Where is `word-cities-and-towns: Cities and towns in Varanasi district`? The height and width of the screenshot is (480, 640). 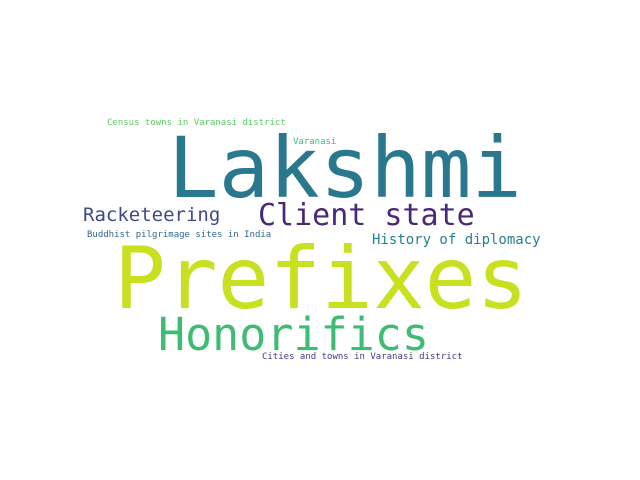
word-cities-and-towns: Cities and towns in Varanasi district is located at coordinates (362, 357).